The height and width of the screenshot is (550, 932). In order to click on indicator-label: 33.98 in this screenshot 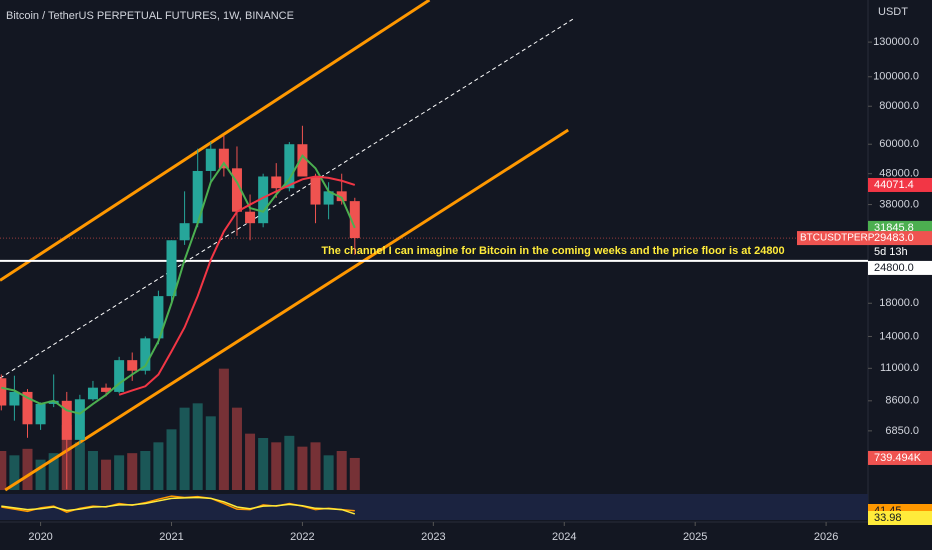, I will do `click(888, 518)`.